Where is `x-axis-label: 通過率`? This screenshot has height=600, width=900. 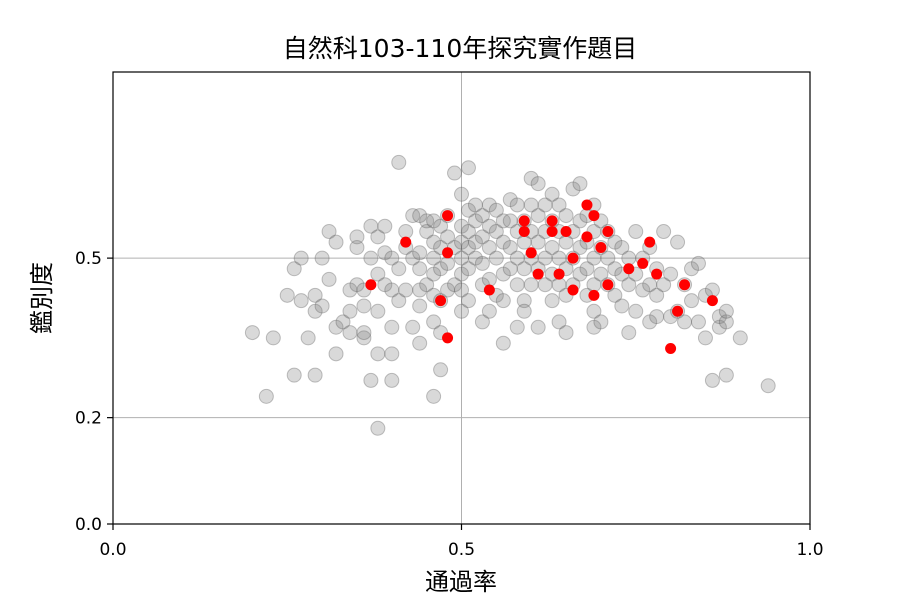
x-axis-label: 通過率 is located at coordinates (461, 582).